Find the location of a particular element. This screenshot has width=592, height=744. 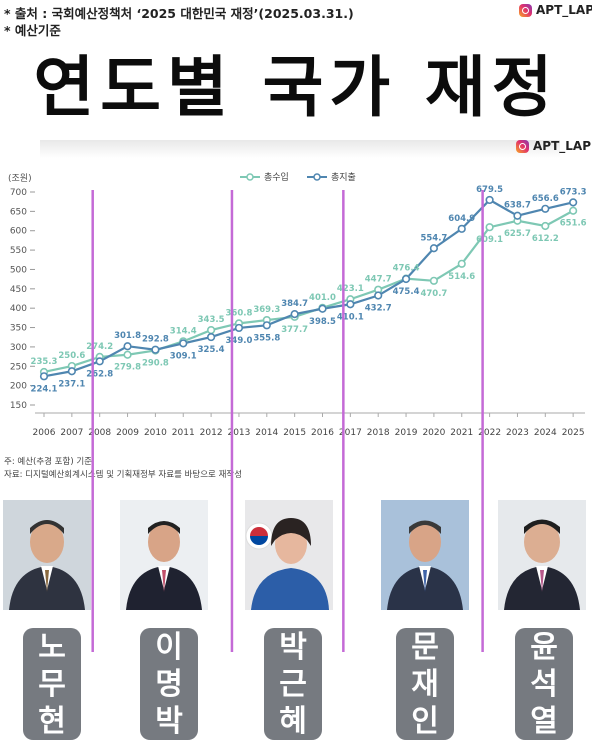

y-tick-label: 550 is located at coordinates (18, 251).